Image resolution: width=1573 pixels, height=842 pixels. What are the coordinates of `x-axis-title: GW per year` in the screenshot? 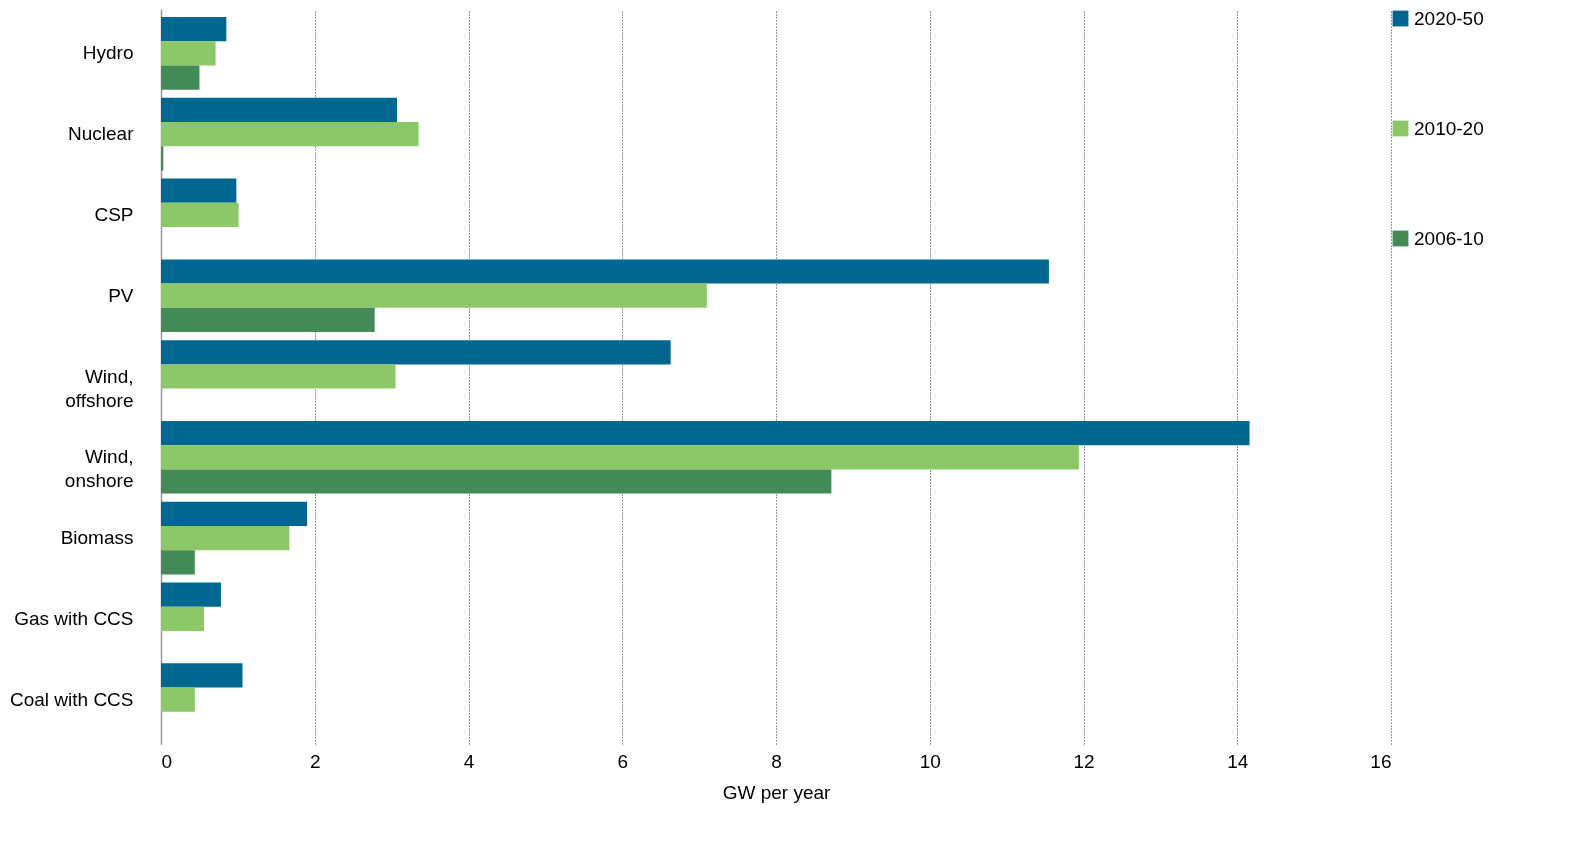 It's located at (777, 792).